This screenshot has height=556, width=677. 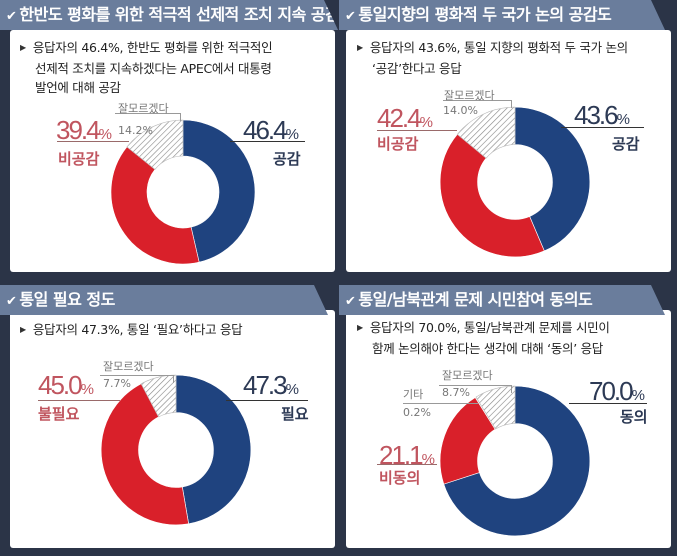 What do you see at coordinates (66, 385) in the screenshot?
I see `negative-percent: 45.0%` at bounding box center [66, 385].